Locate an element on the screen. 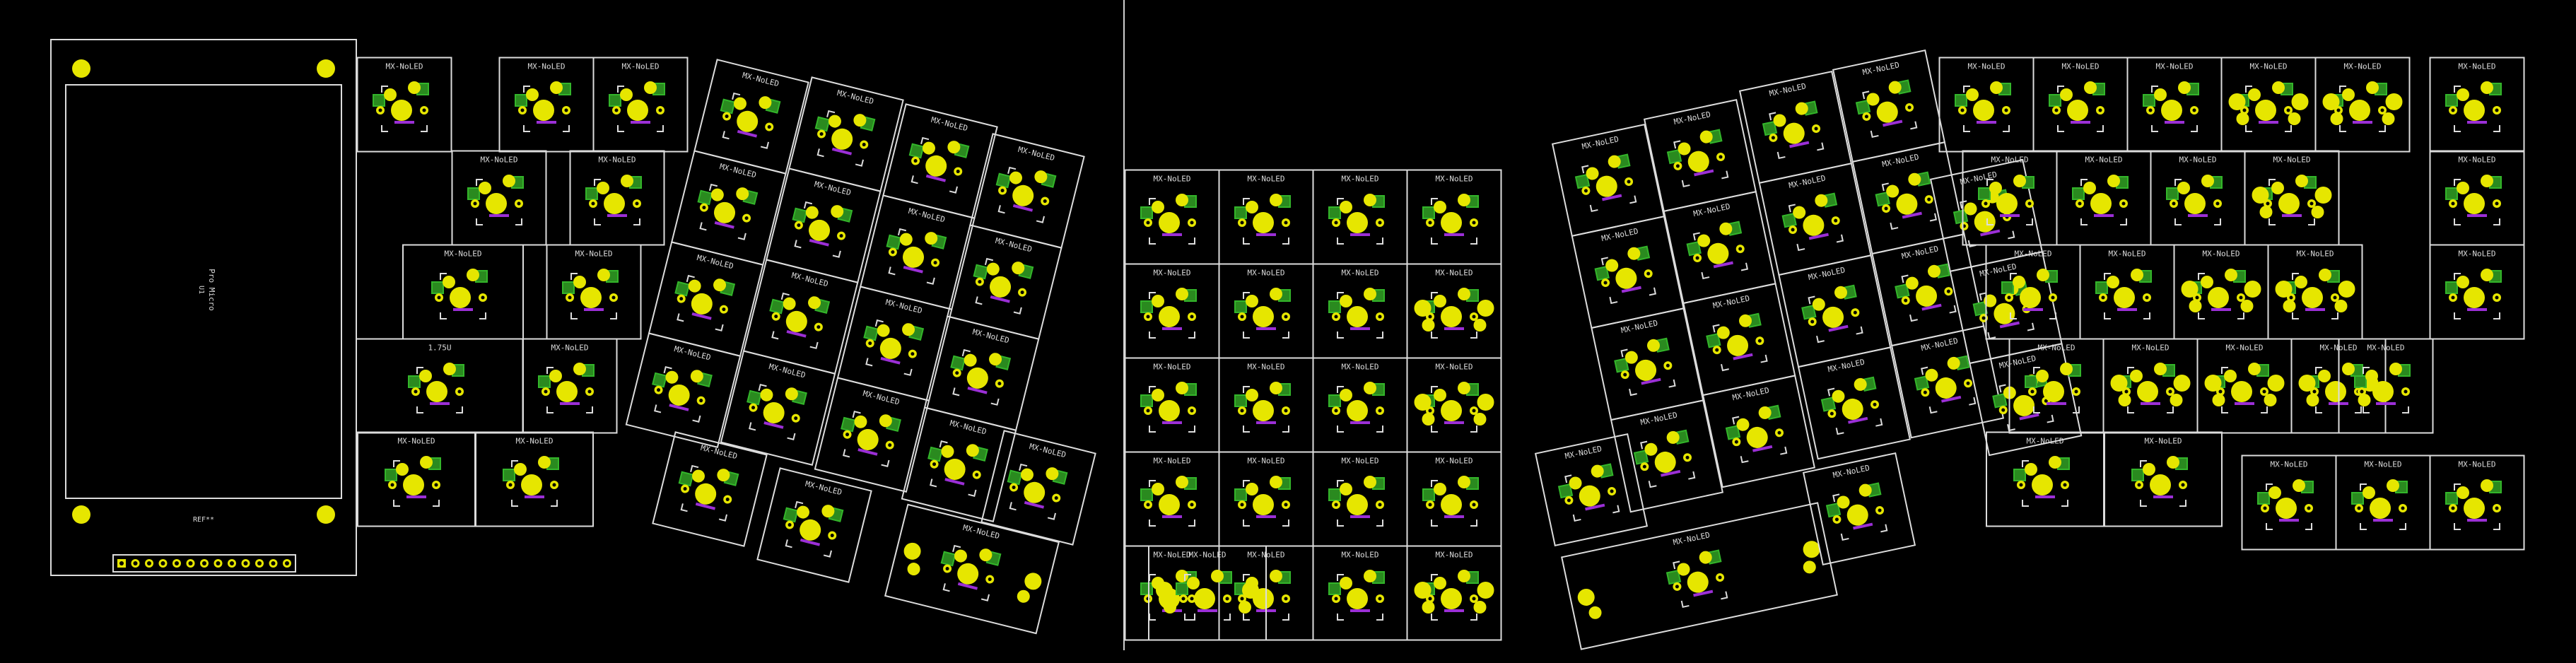 The width and height of the screenshot is (2576, 663). center-hole-pad is located at coordinates (1357, 410).